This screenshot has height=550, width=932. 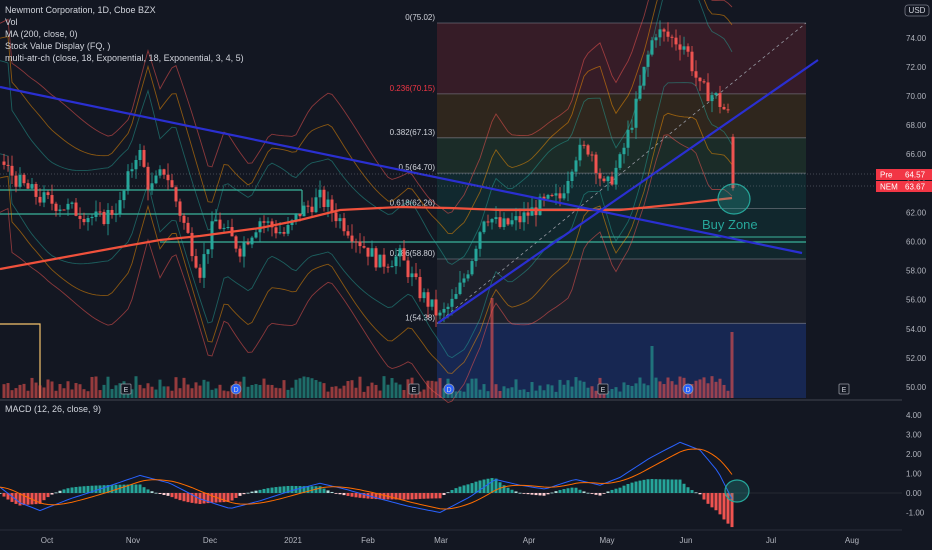 What do you see at coordinates (621, 360) in the screenshot?
I see `fib-extension-zone` at bounding box center [621, 360].